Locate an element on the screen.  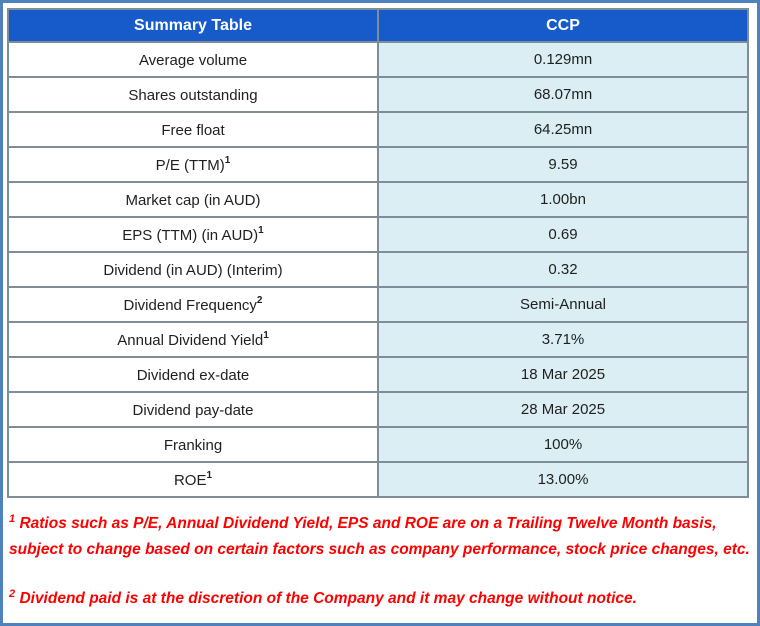
metric-label: Average volume is located at coordinates (193, 60).